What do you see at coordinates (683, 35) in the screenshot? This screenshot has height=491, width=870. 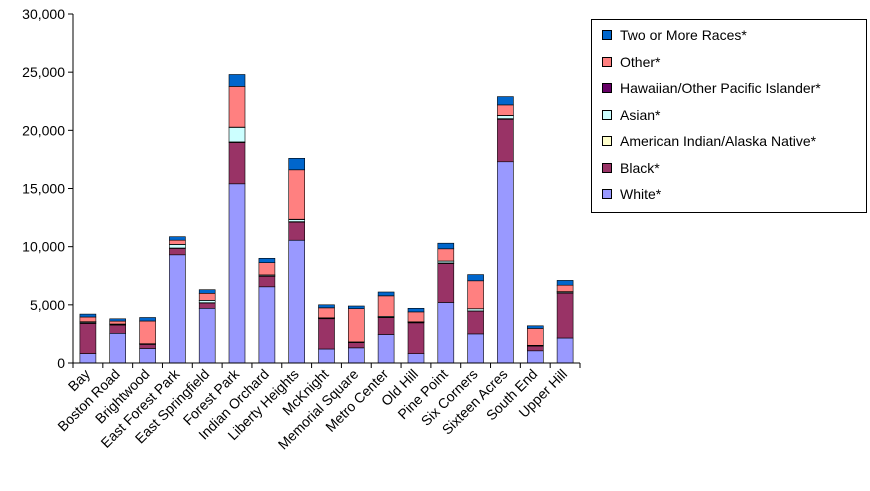 I see `legend-label: Two or More Races*` at bounding box center [683, 35].